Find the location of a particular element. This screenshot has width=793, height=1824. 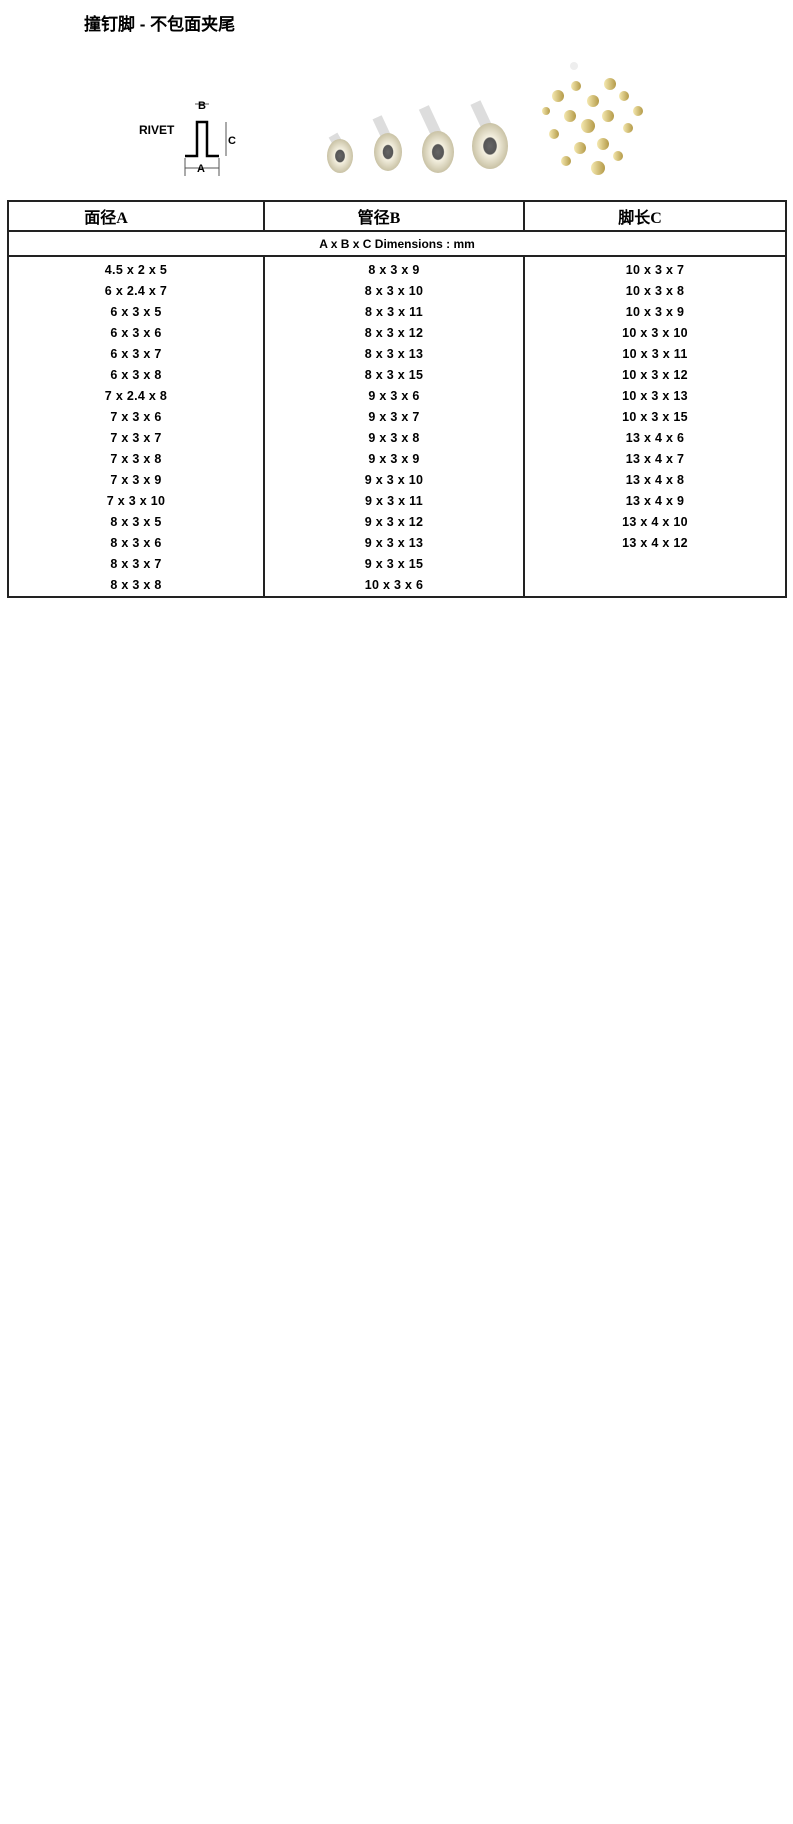

size-cell: 6 x 3 x 8 is located at coordinates (136, 375).